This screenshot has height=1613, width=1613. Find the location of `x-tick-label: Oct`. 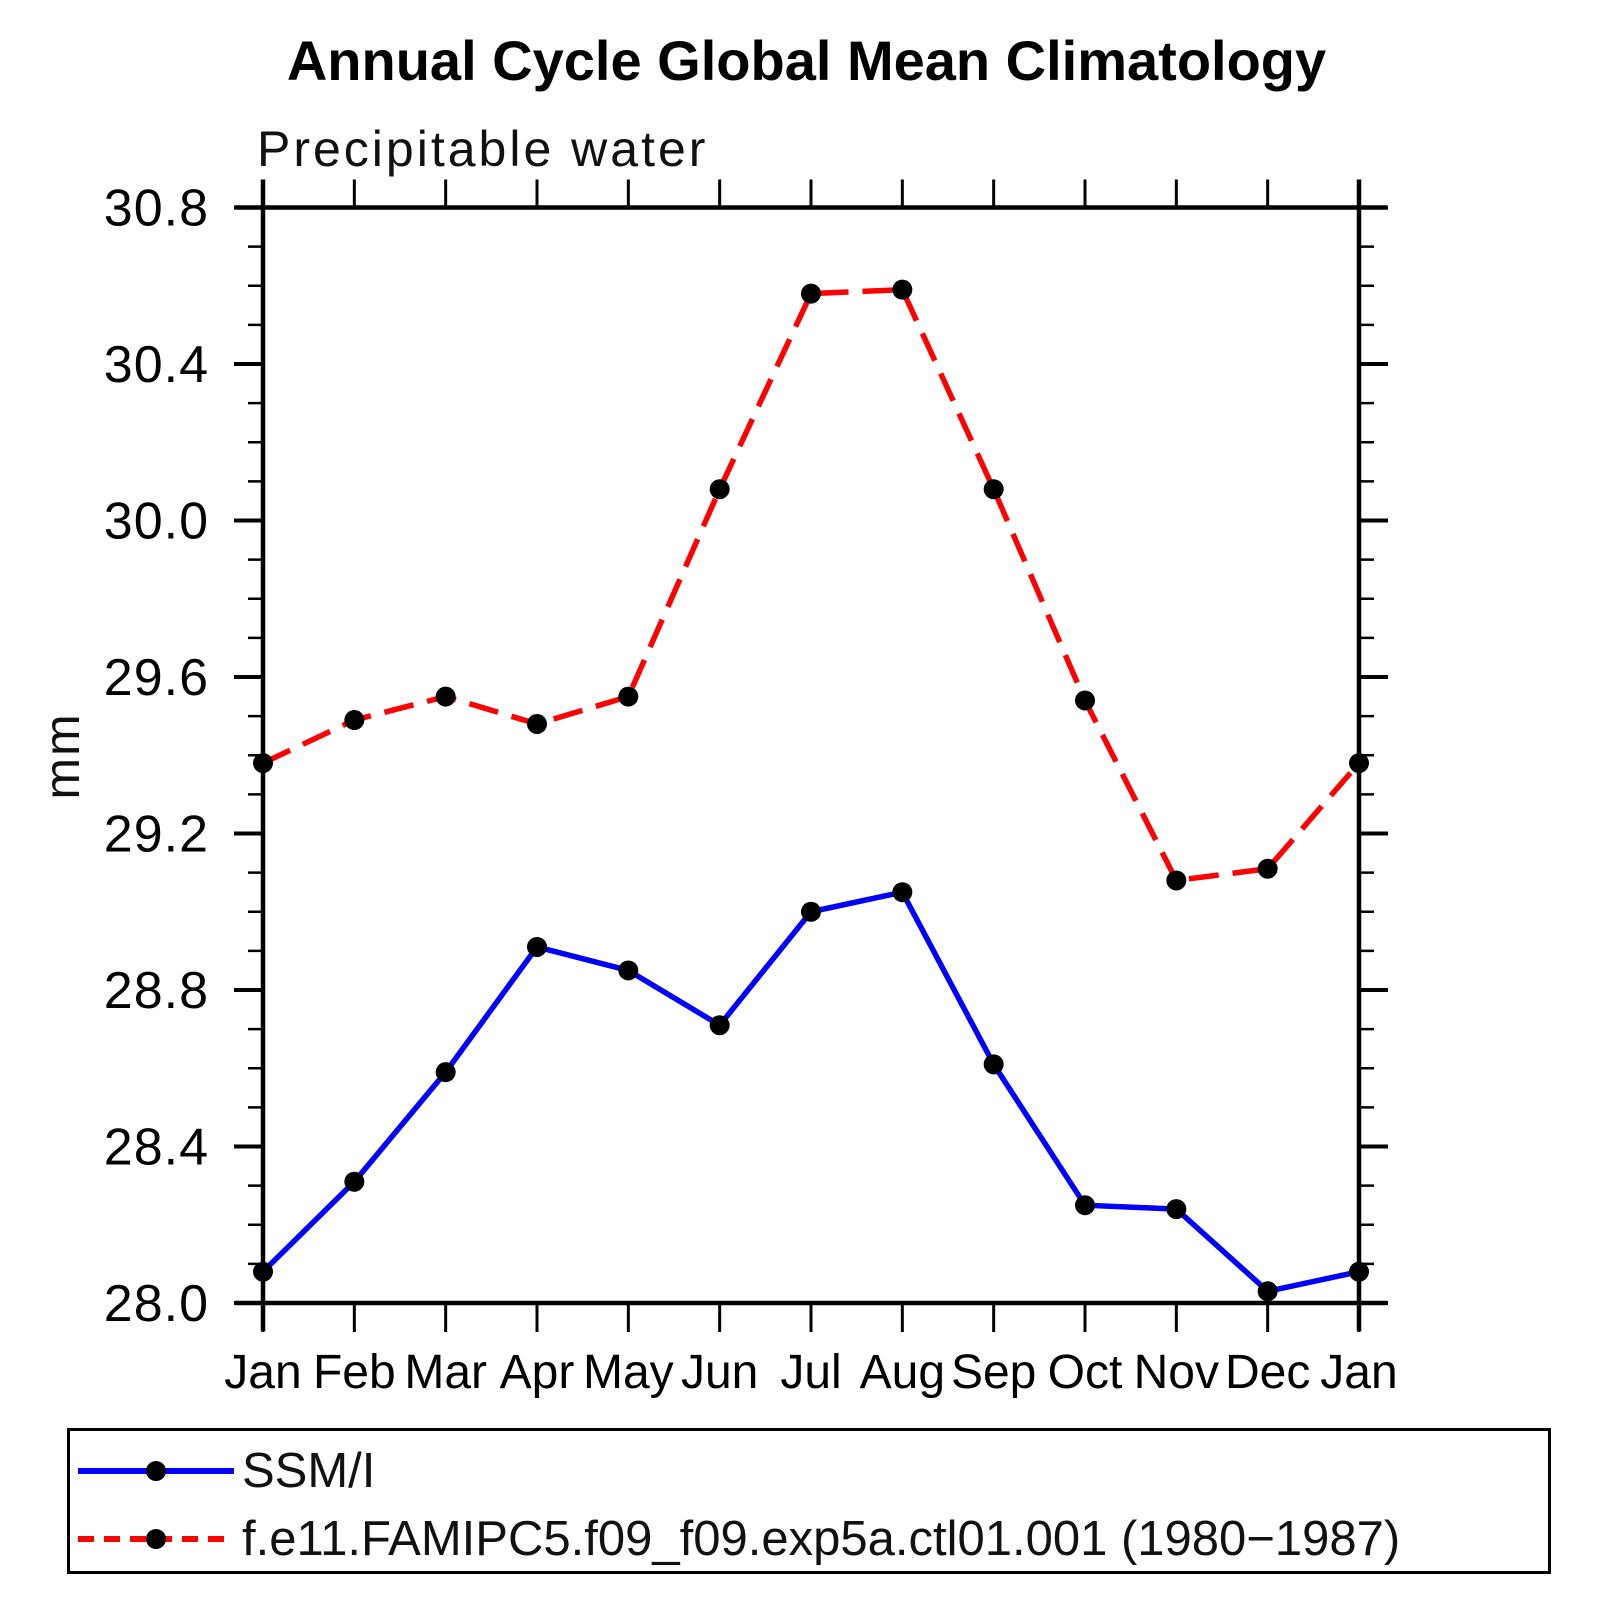

x-tick-label: Oct is located at coordinates (1085, 1372).